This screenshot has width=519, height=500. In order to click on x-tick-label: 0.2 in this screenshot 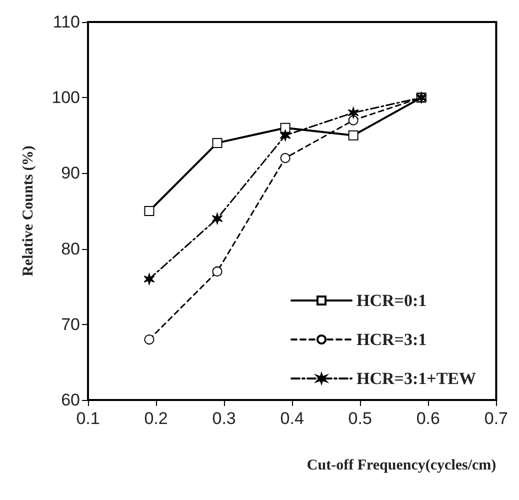, I will do `click(156, 418)`.